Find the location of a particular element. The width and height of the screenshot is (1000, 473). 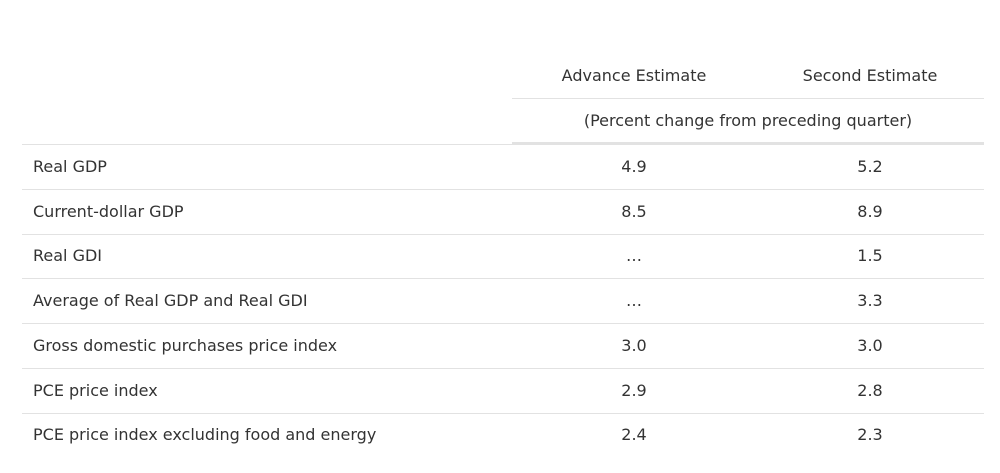

cell-value: 2.8 is located at coordinates (870, 390).